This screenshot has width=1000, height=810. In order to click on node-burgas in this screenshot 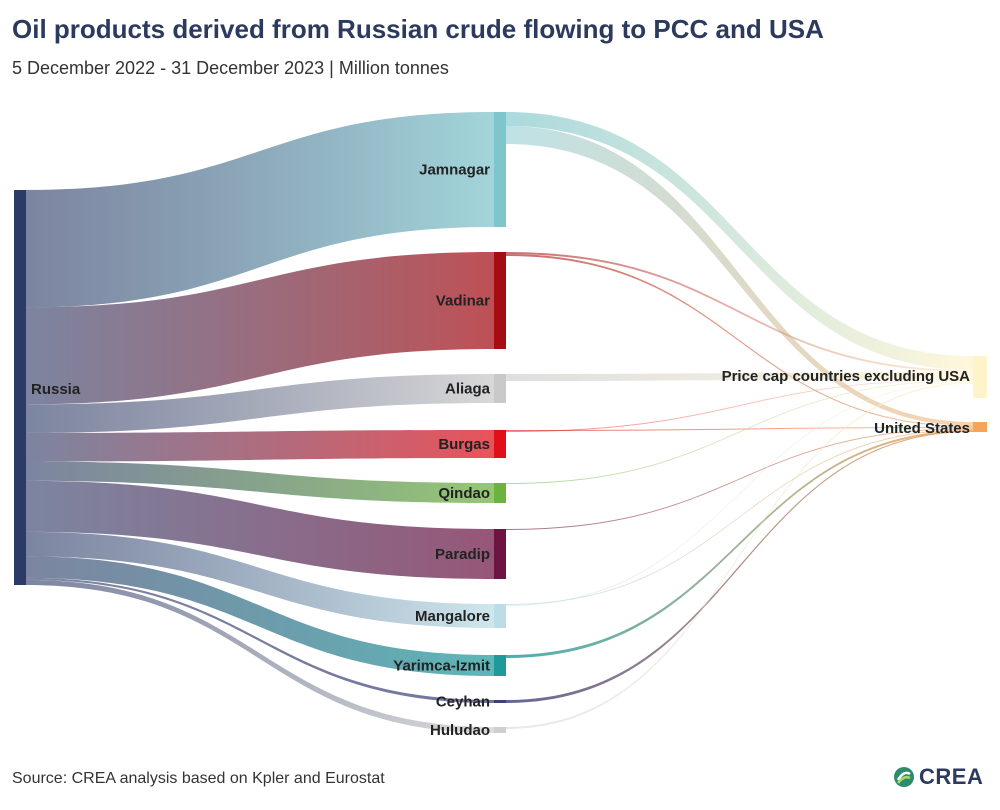, I will do `click(500, 444)`.